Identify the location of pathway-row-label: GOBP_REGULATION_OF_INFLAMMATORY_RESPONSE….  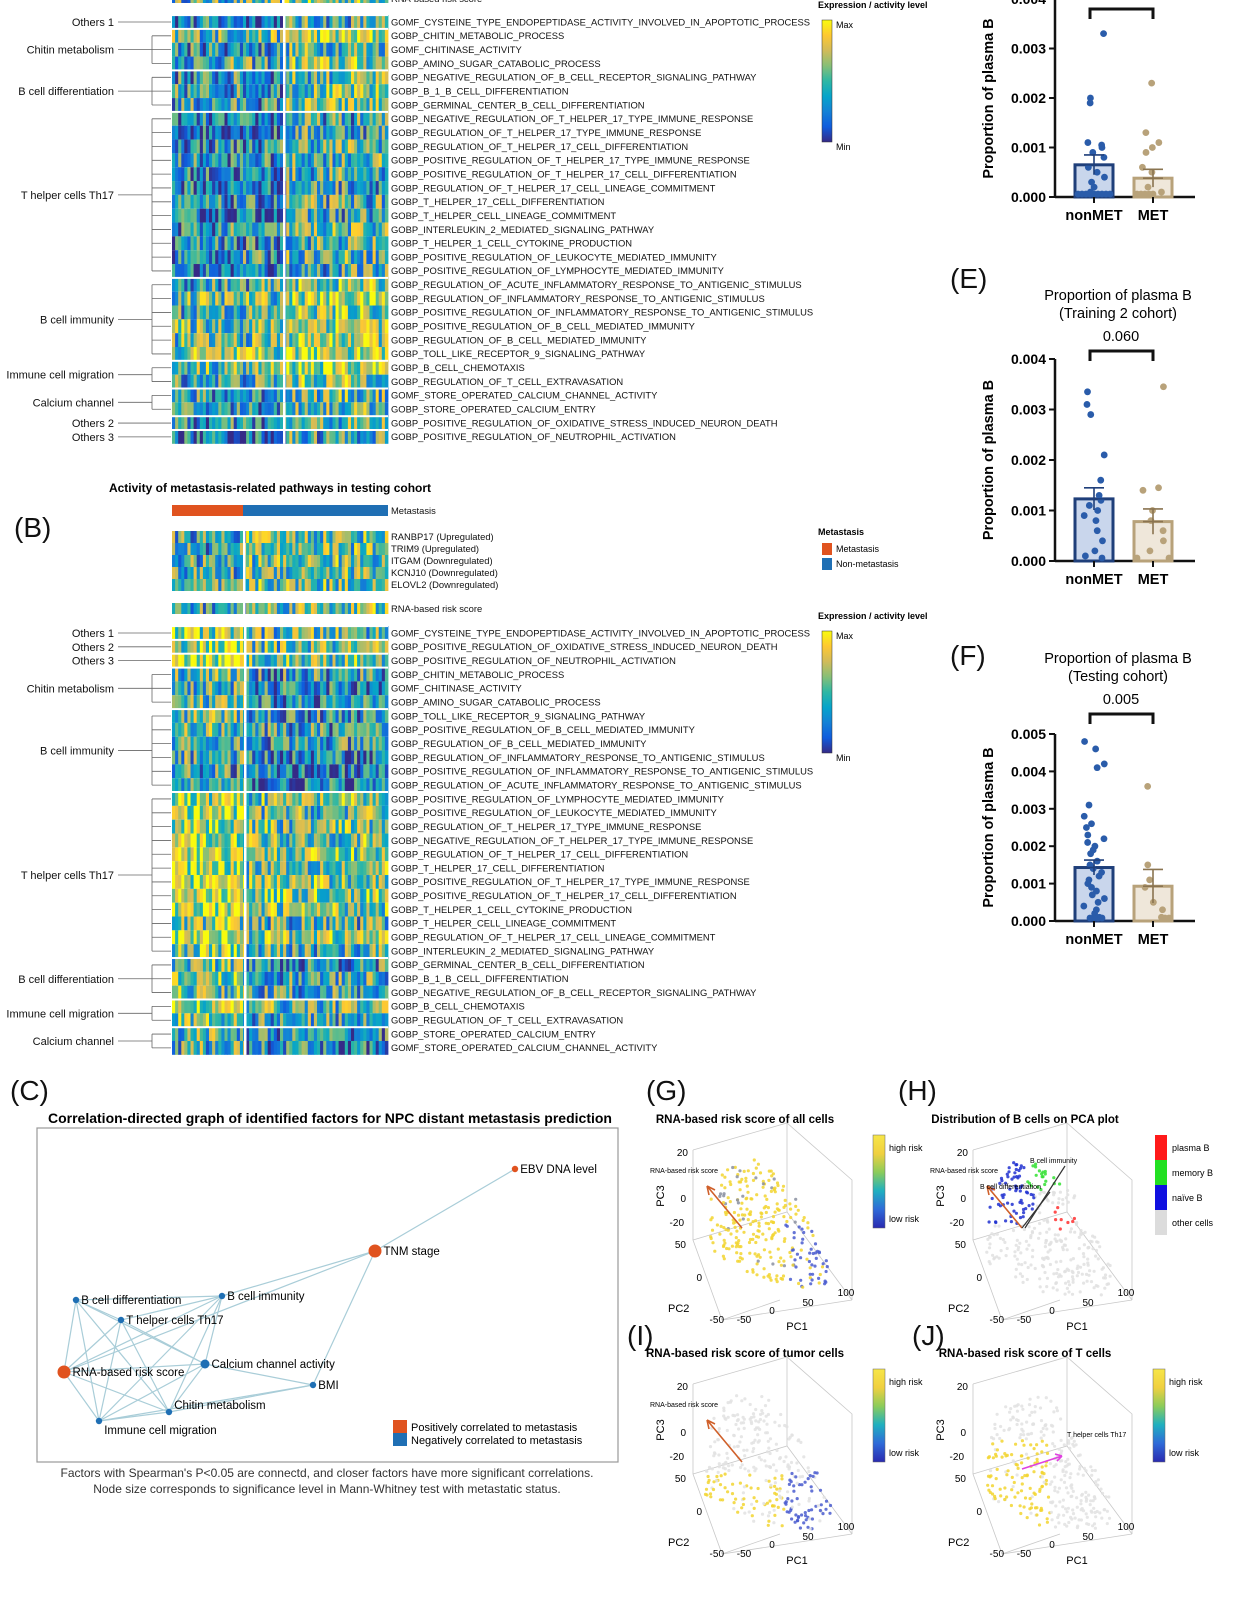
(578, 298).